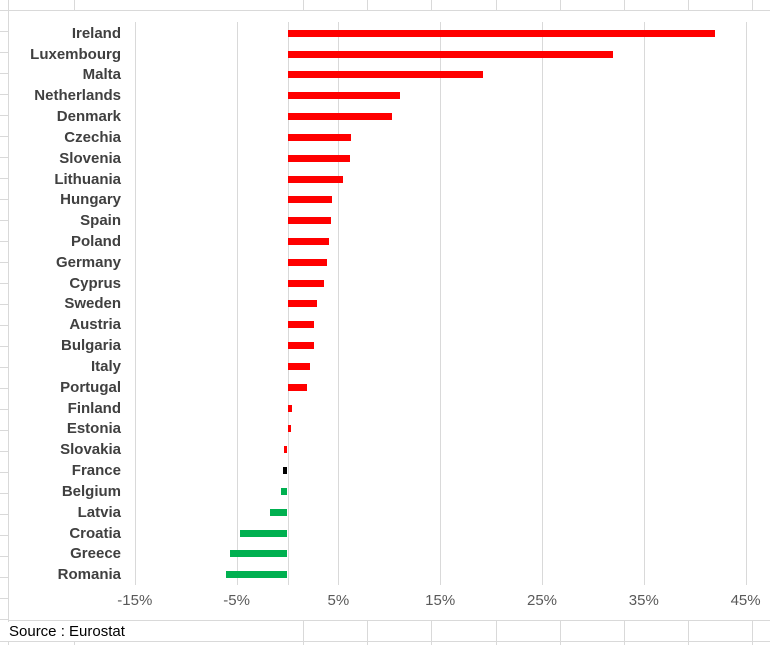 This screenshot has width=770, height=645. I want to click on bar-france, so click(284, 471).